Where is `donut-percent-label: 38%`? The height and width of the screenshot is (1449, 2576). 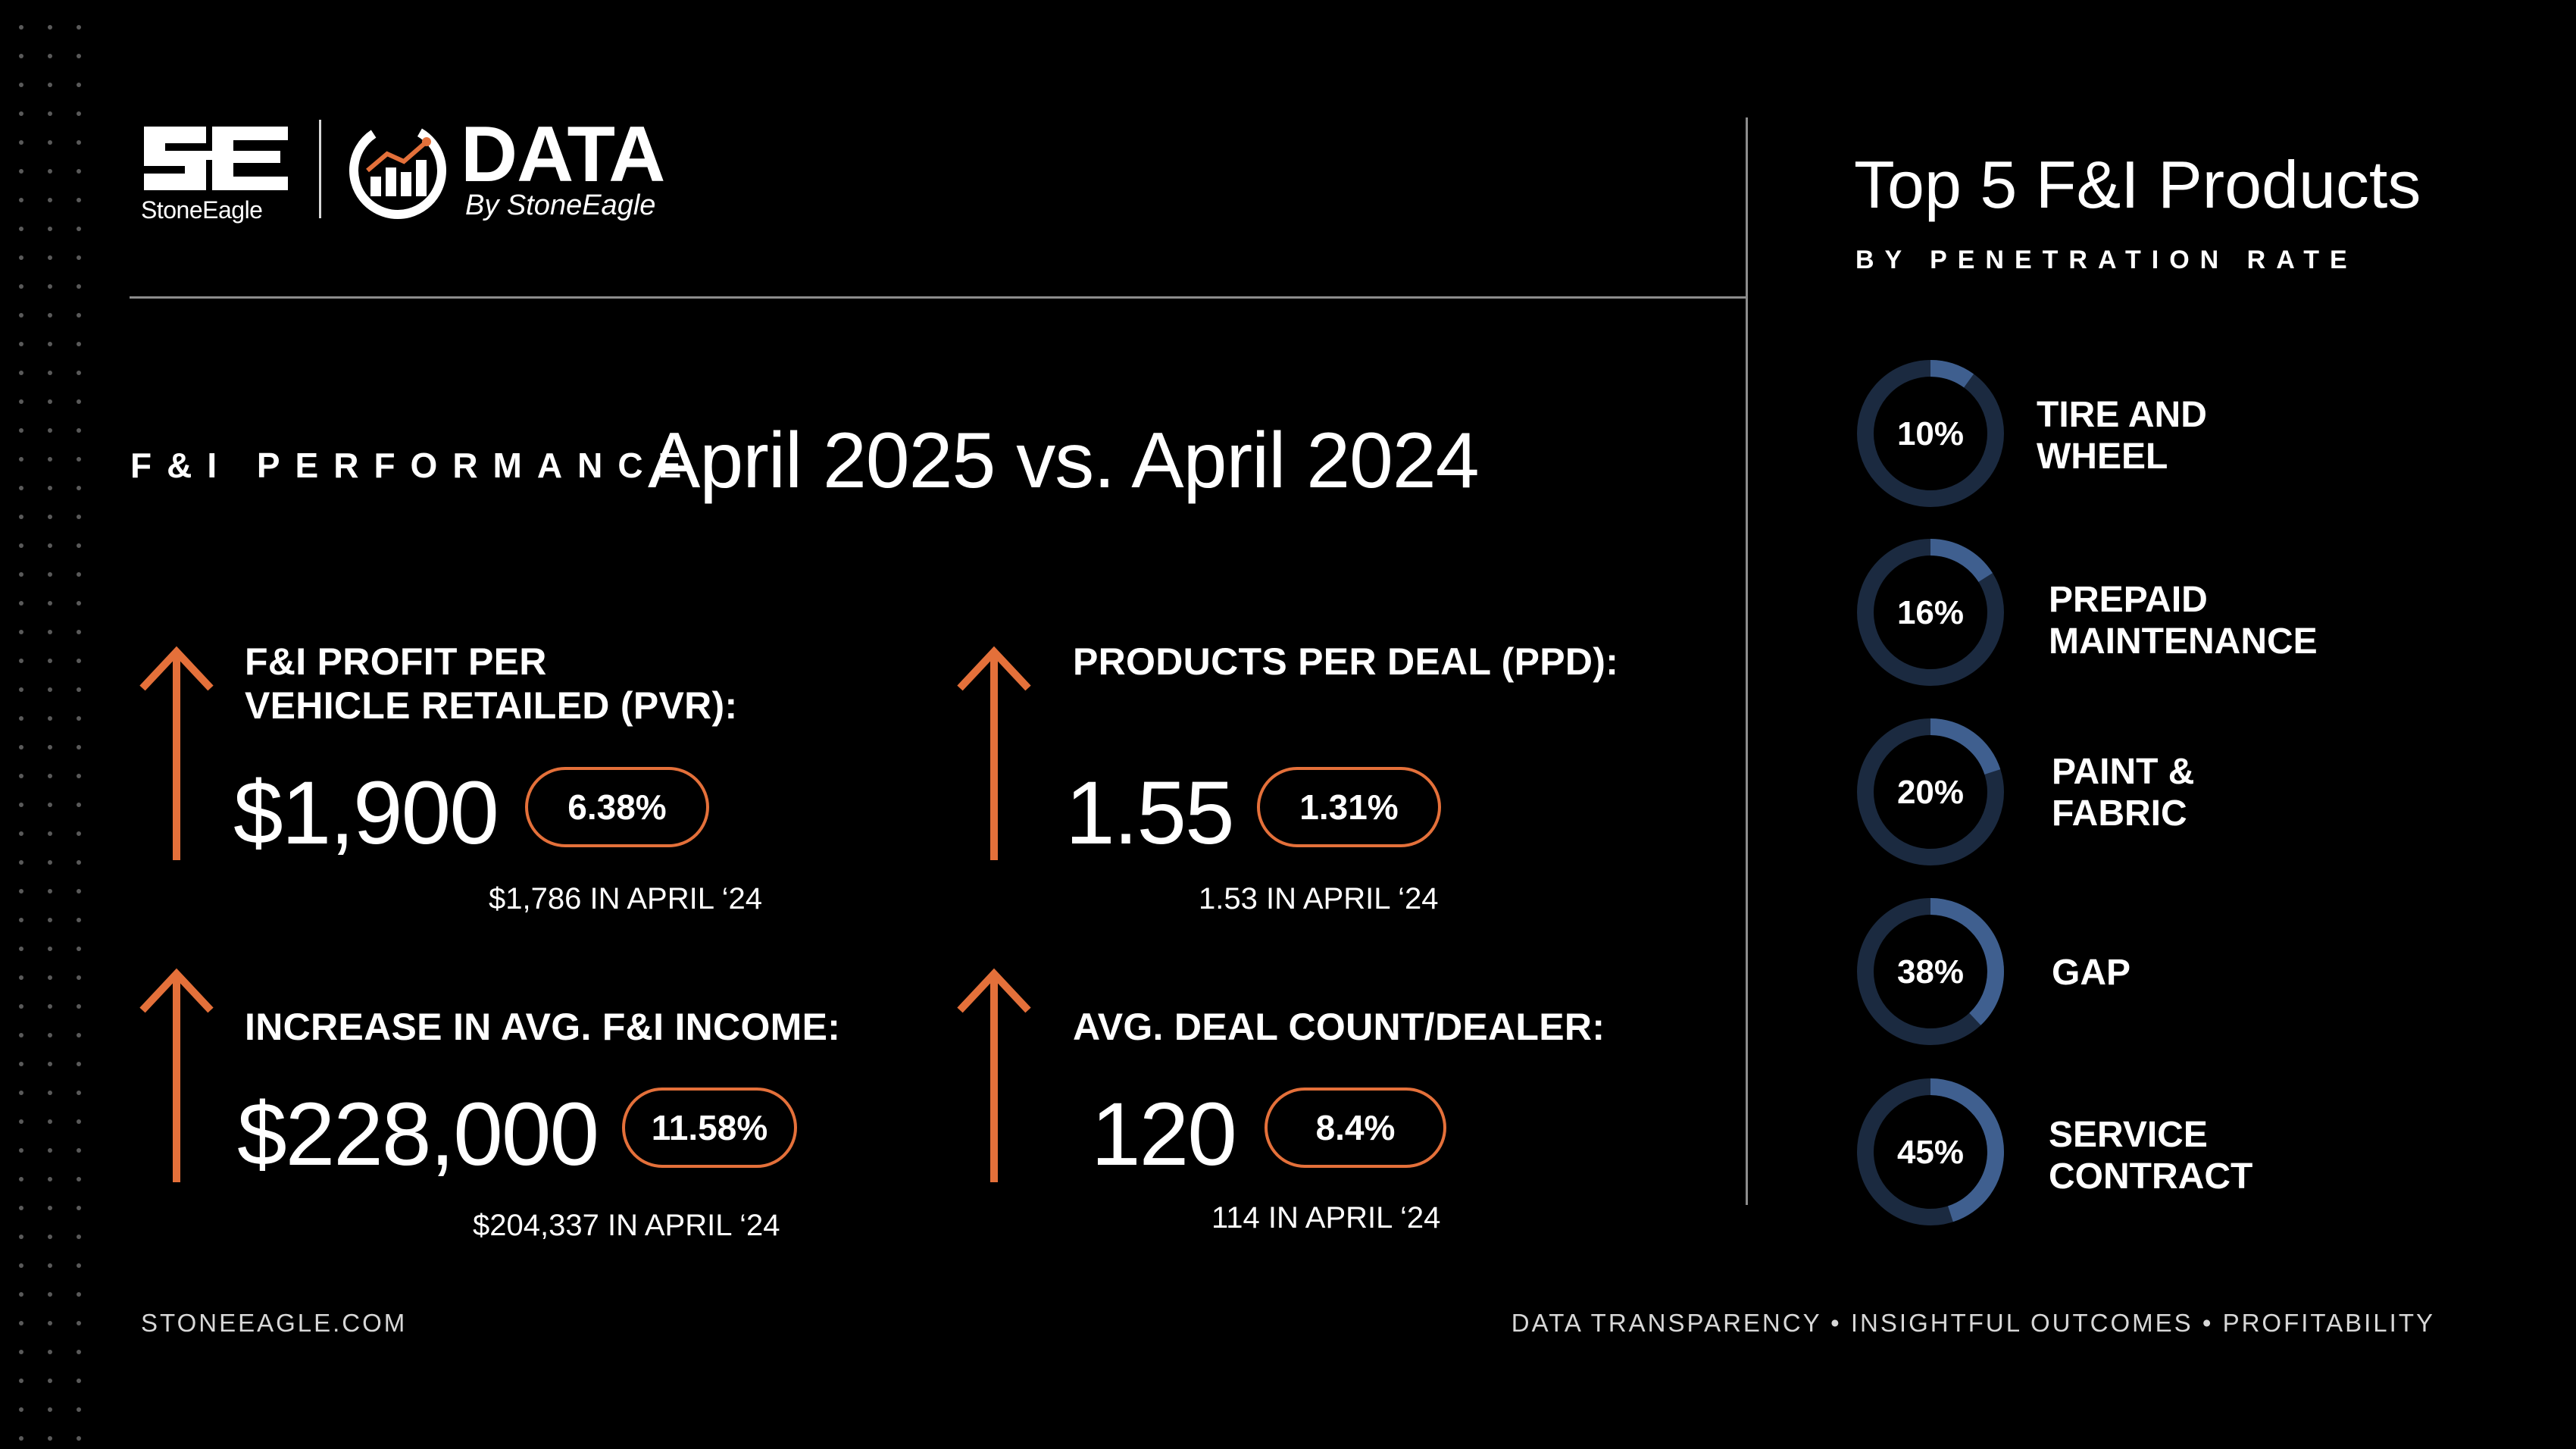
donut-percent-label: 38% is located at coordinates (1930, 972).